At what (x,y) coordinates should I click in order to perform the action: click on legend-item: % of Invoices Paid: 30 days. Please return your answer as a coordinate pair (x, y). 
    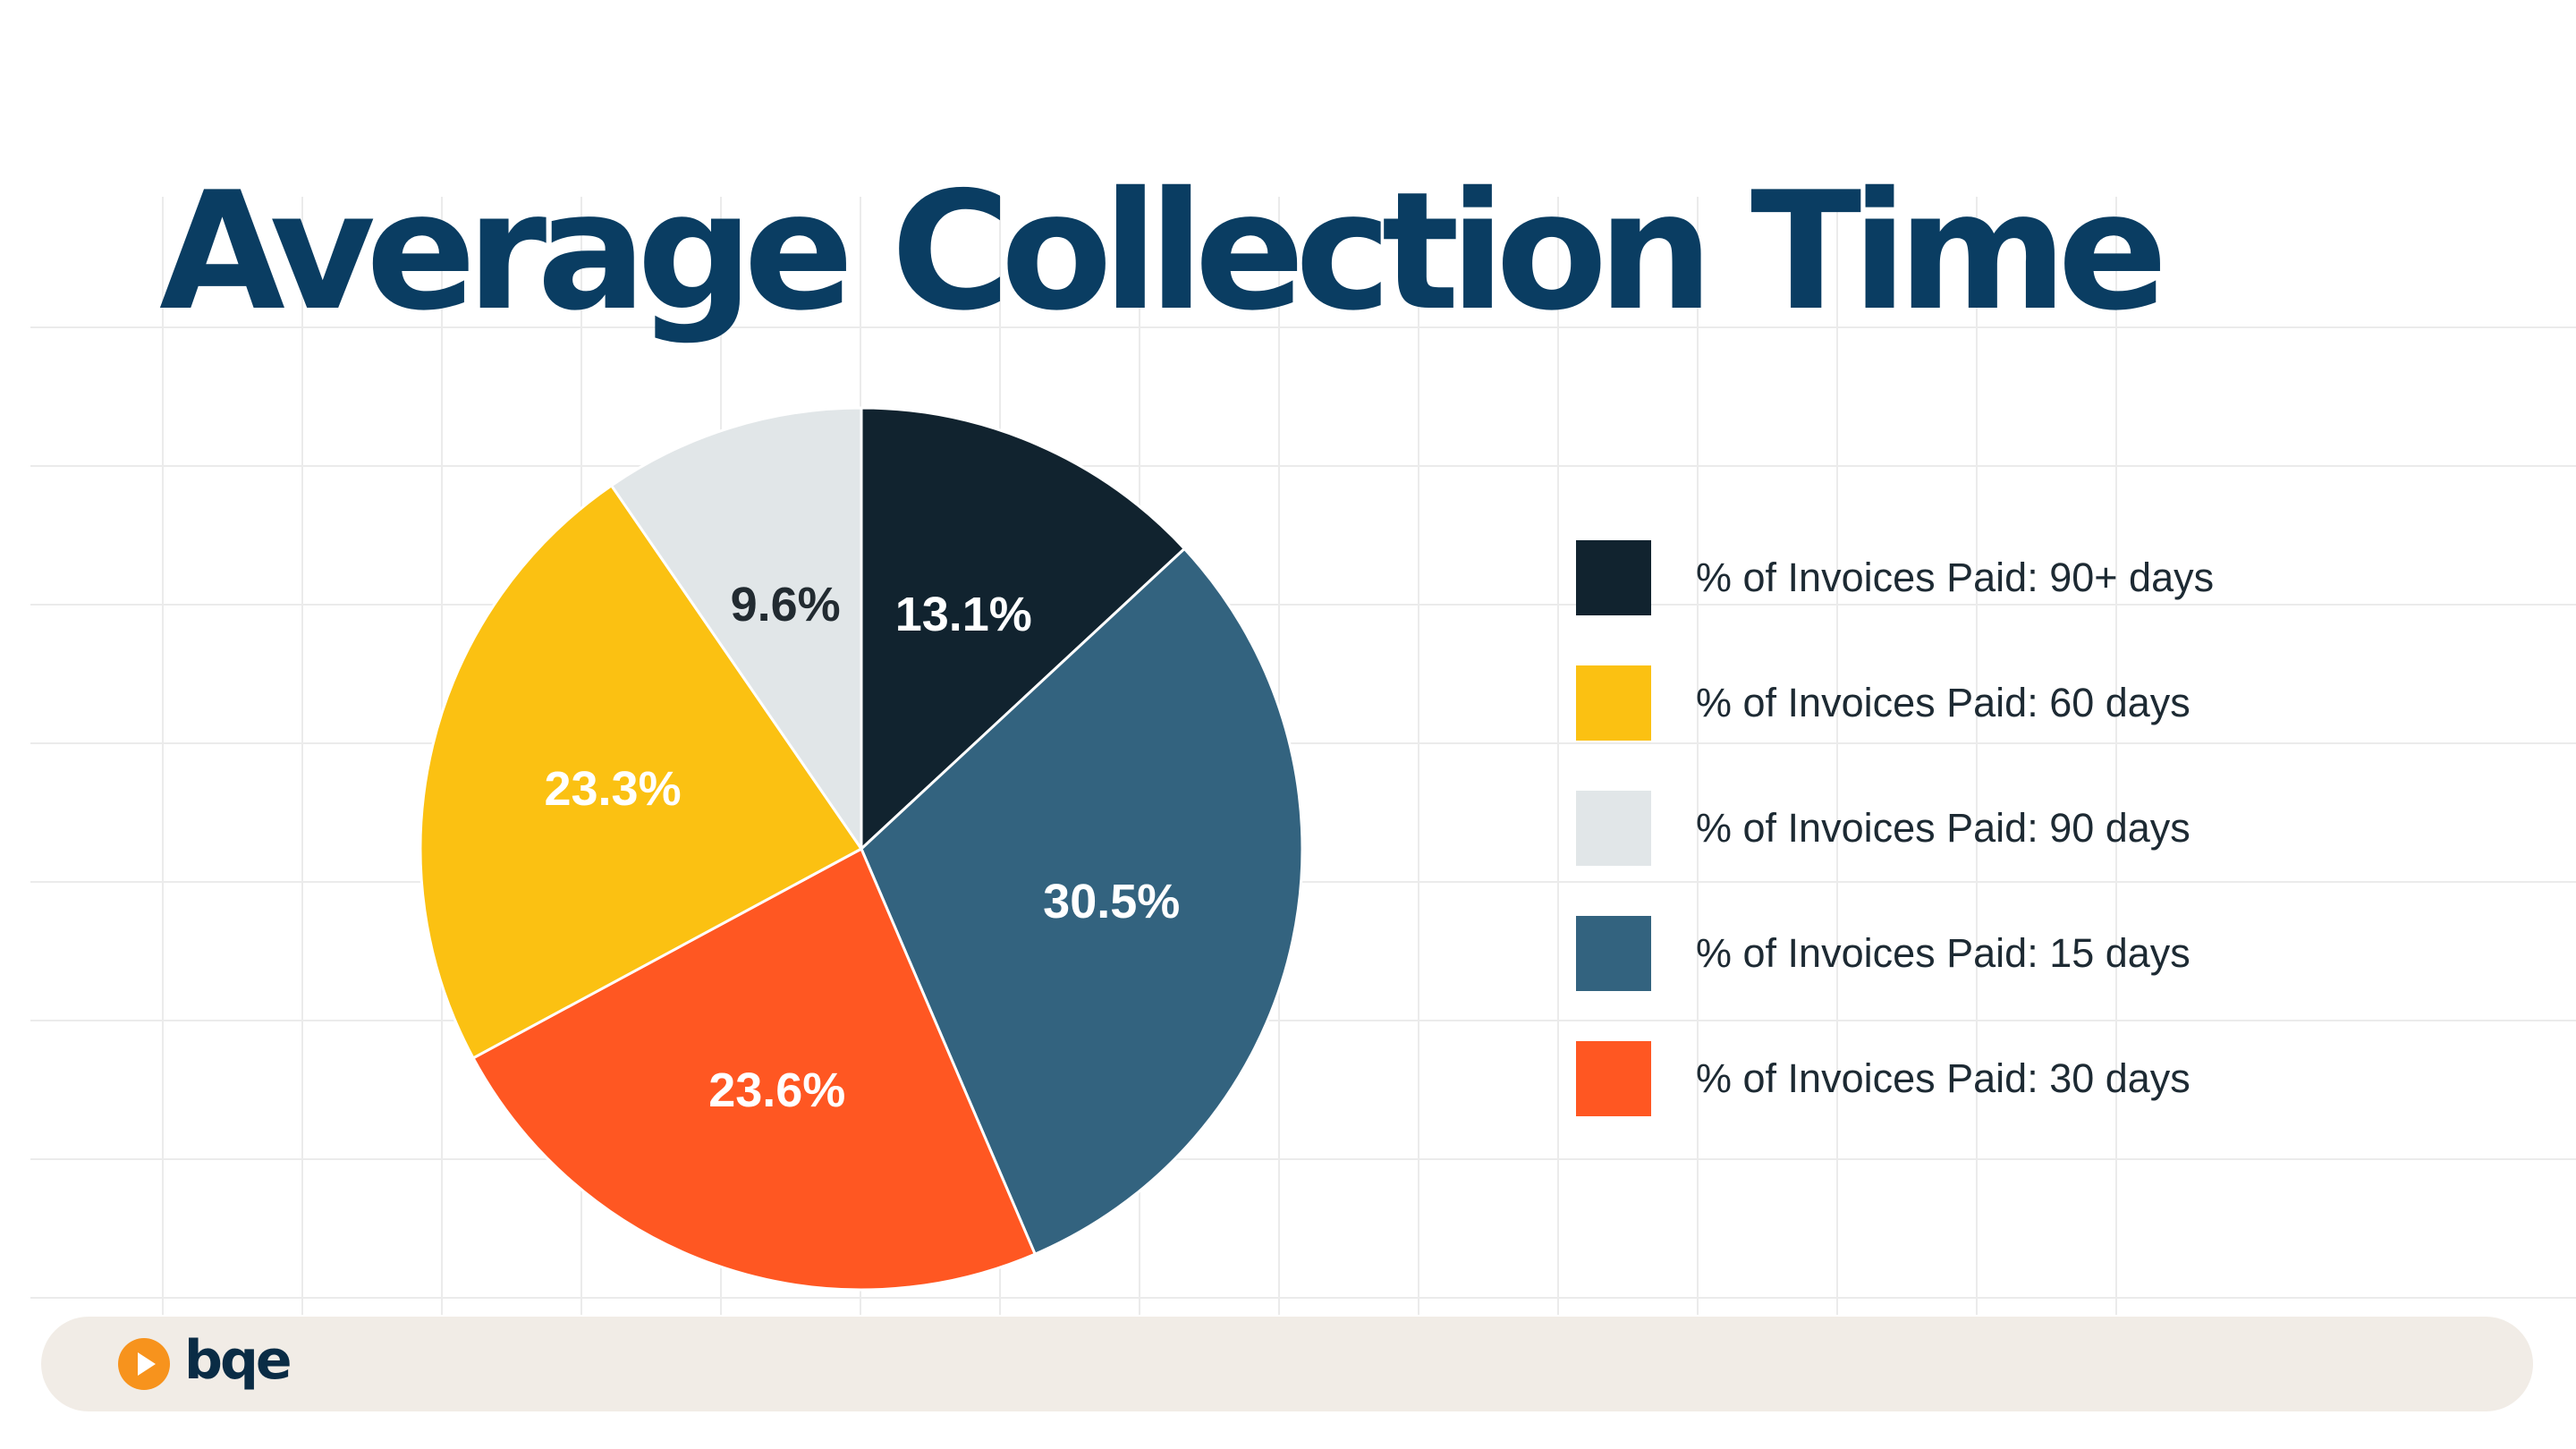
    Looking at the image, I should click on (1895, 1078).